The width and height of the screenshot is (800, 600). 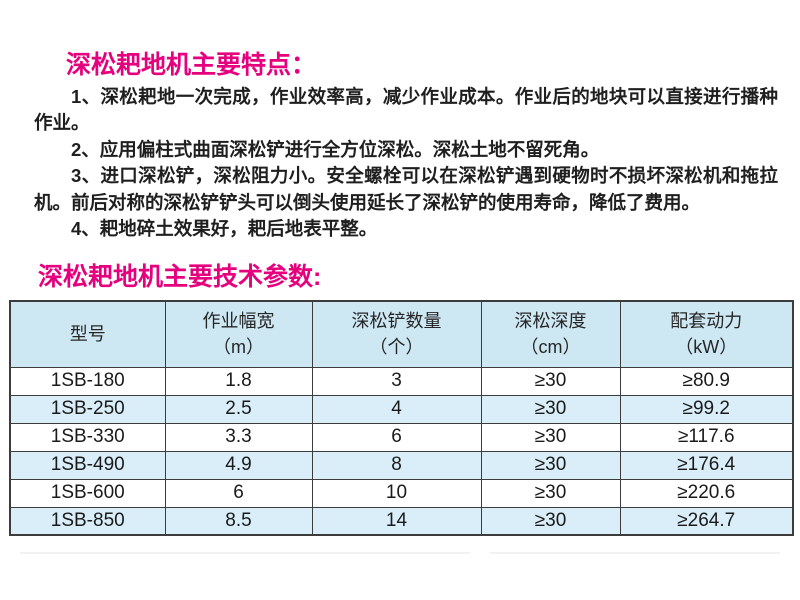 I want to click on column-unit: （m）, so click(x=238, y=347).